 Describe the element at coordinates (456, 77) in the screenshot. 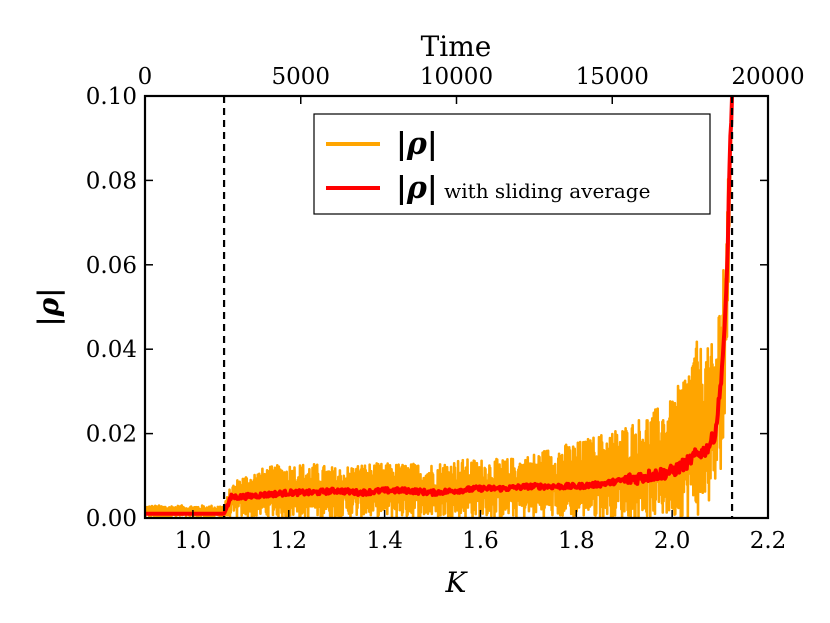

I see `top-x-tick-label: 10000` at that location.